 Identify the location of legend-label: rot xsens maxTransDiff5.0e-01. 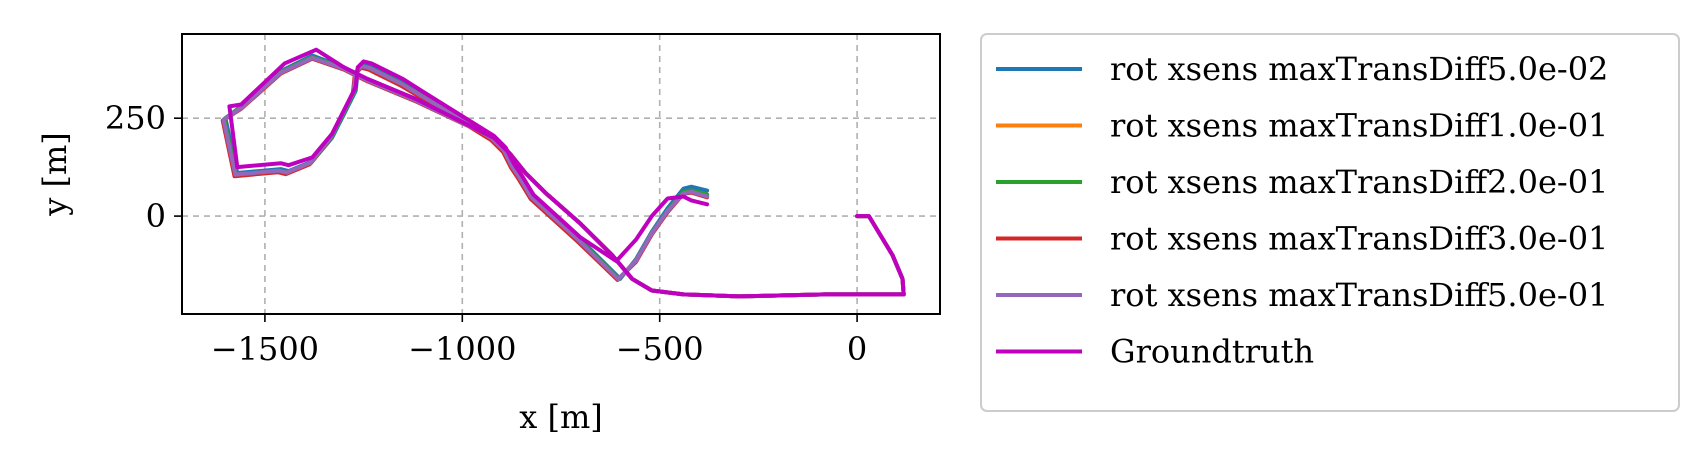
(1359, 295).